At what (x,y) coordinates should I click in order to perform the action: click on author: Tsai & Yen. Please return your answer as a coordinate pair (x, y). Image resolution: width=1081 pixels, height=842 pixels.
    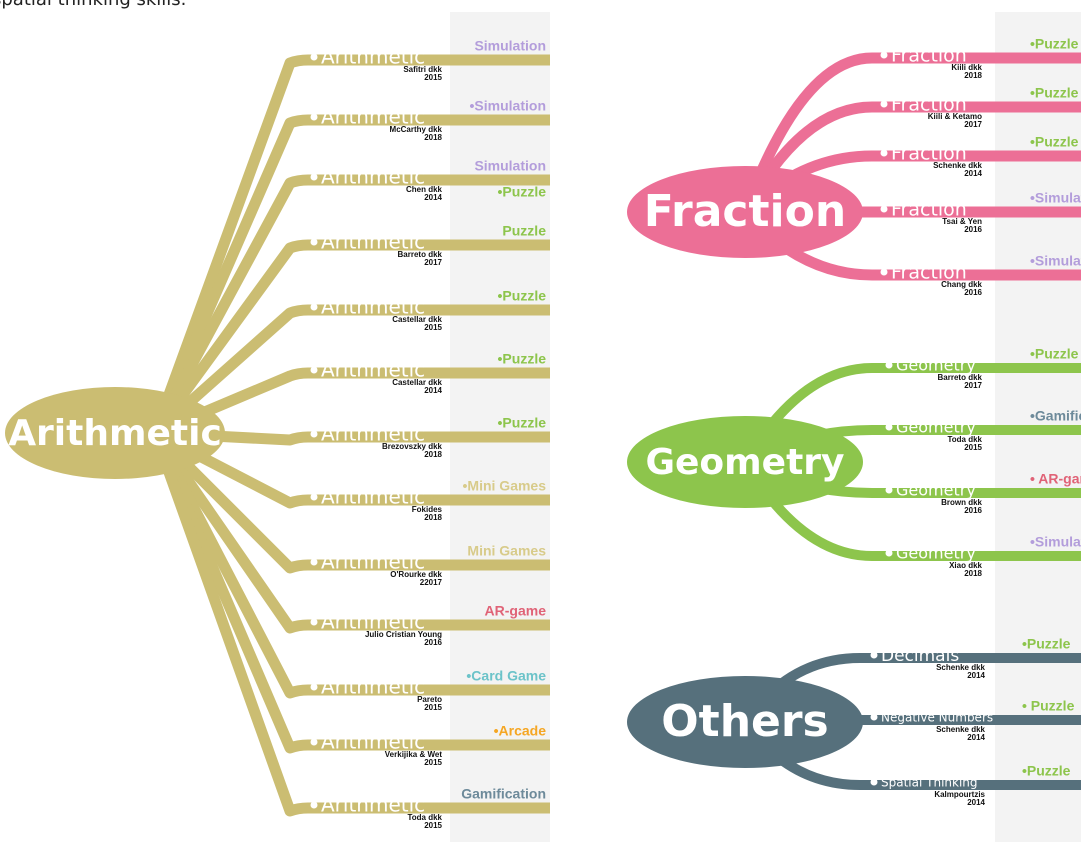
    Looking at the image, I should click on (962, 221).